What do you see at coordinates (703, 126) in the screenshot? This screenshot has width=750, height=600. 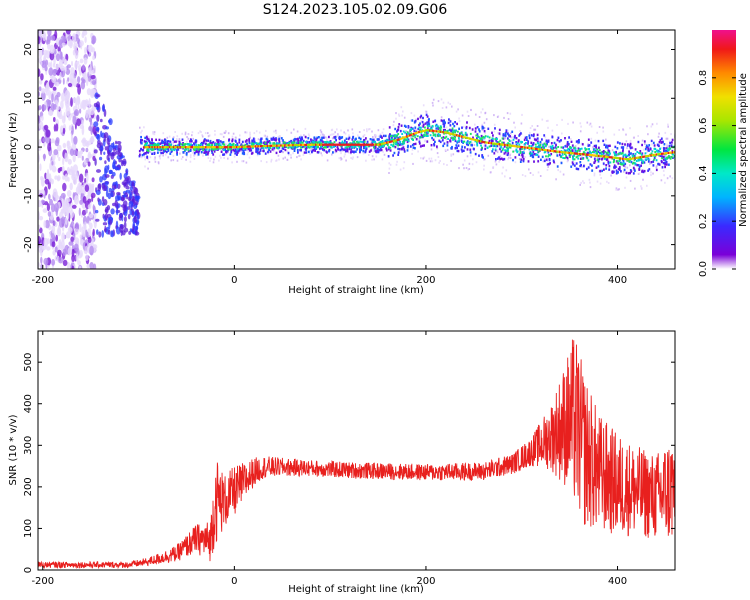 I see `colorbar-tick-label: 0.6` at bounding box center [703, 126].